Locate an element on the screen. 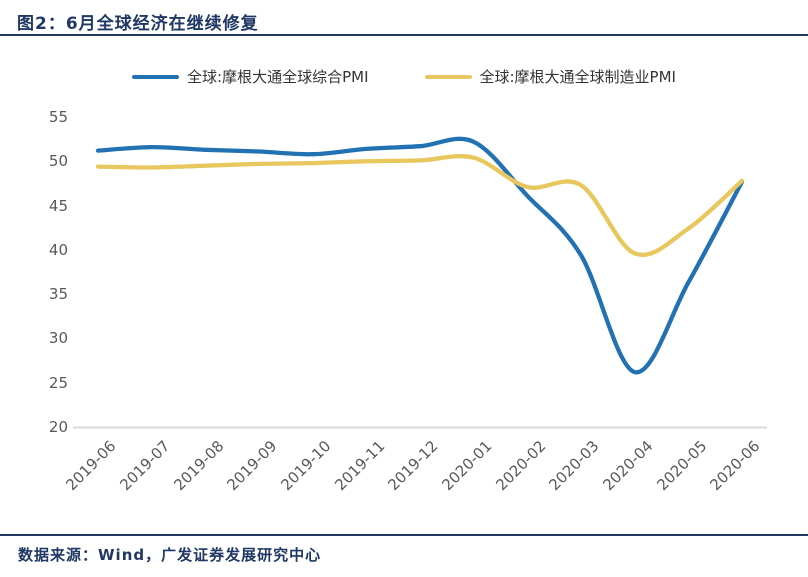  y-axis-tick-label: 35 is located at coordinates (58, 294).